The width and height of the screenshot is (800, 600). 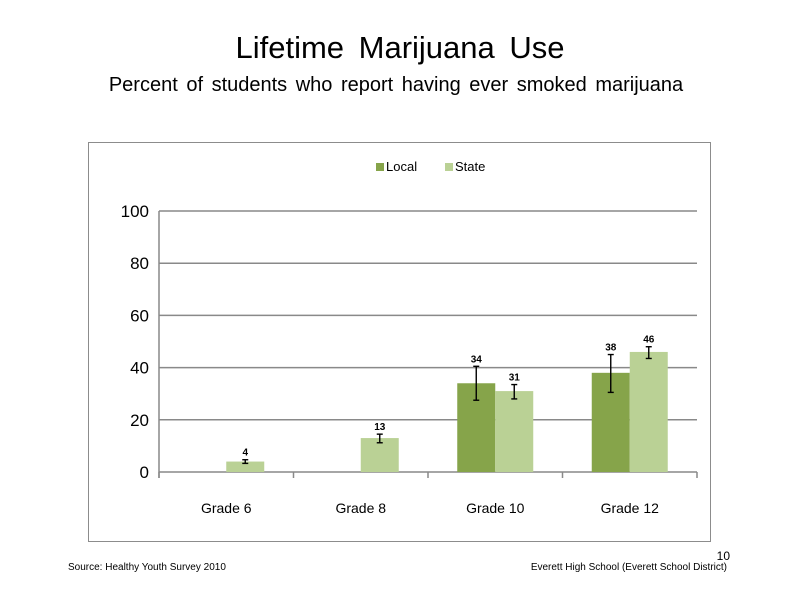 What do you see at coordinates (449, 167) in the screenshot?
I see `legend-swatch-state` at bounding box center [449, 167].